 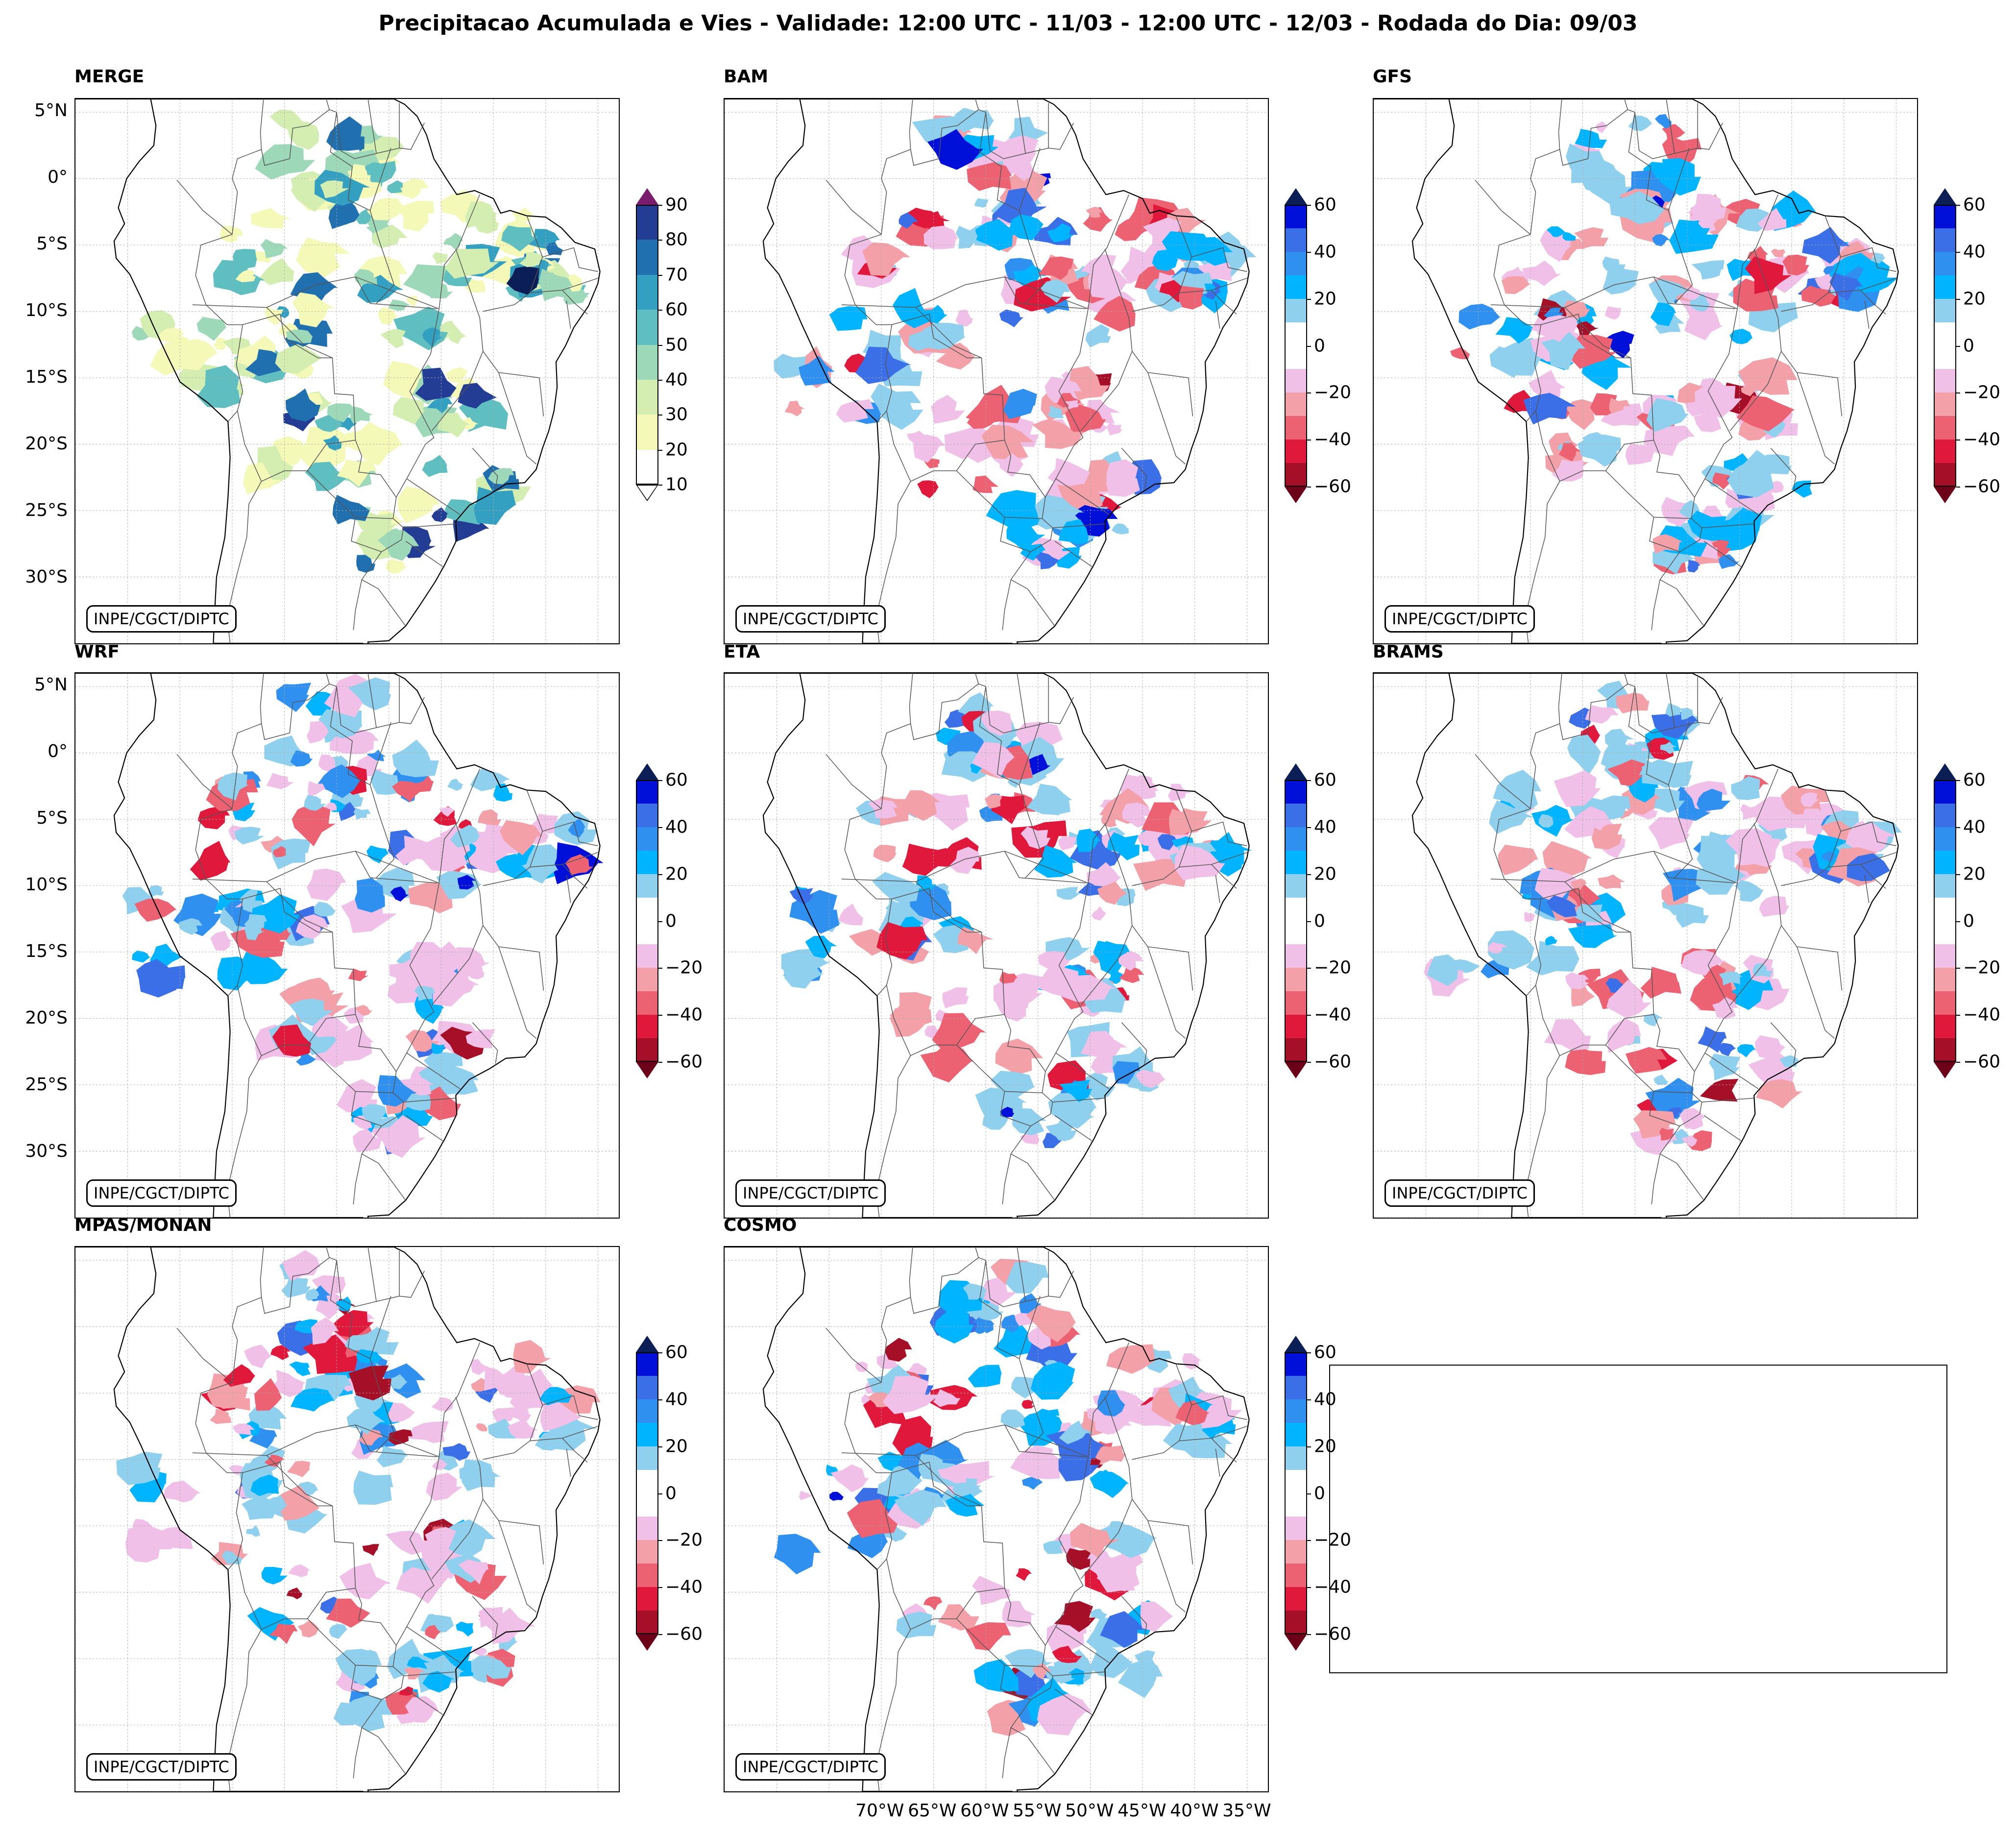 What do you see at coordinates (1332, 1015) in the screenshot?
I see `colorbar-tick-label: −40` at bounding box center [1332, 1015].